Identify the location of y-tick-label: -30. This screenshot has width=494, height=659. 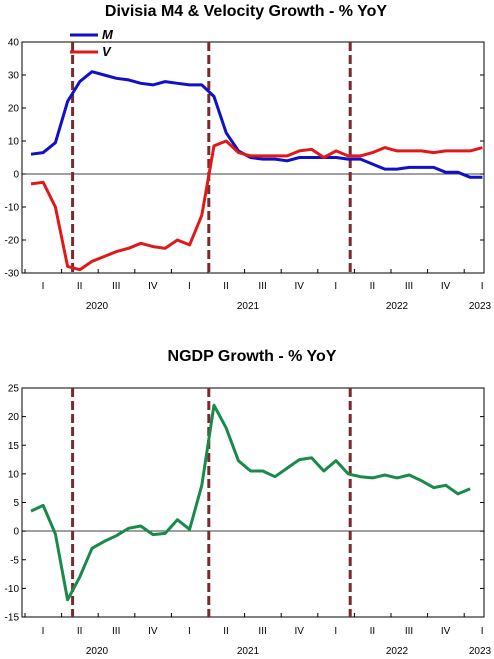
(12, 274).